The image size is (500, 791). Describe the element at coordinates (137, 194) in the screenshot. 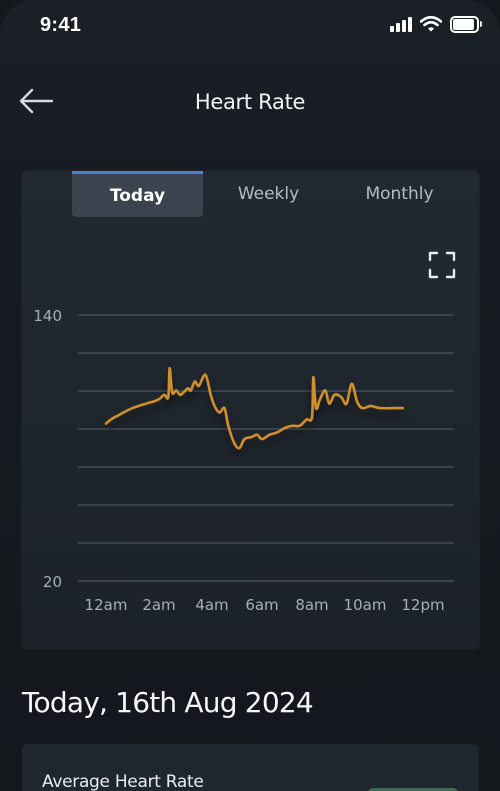

I see `tab-today: Today` at that location.